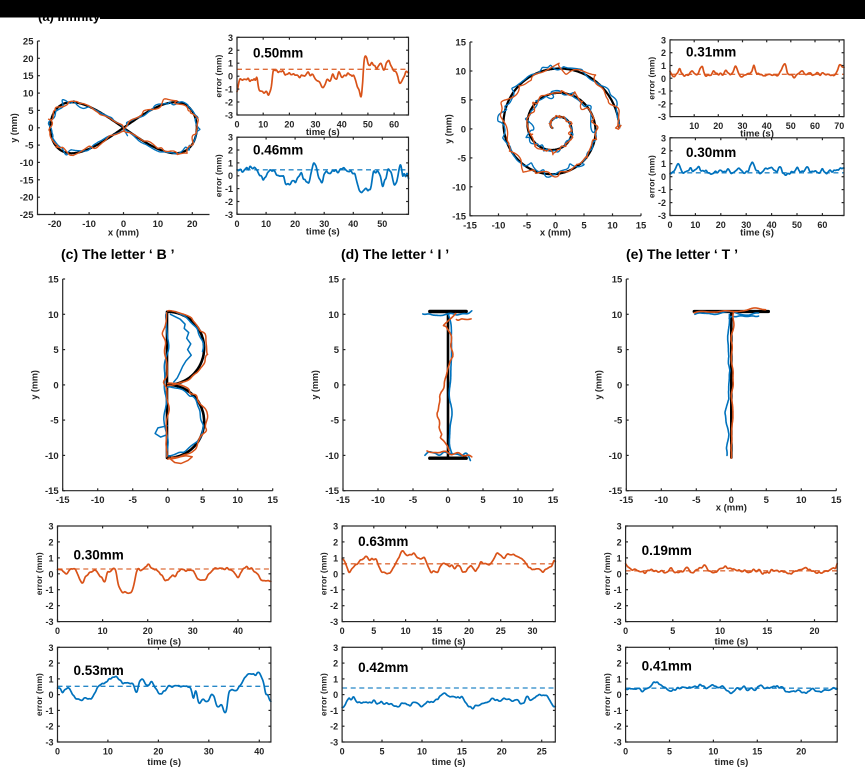  I want to click on svg-text: 50, so click(368, 125).